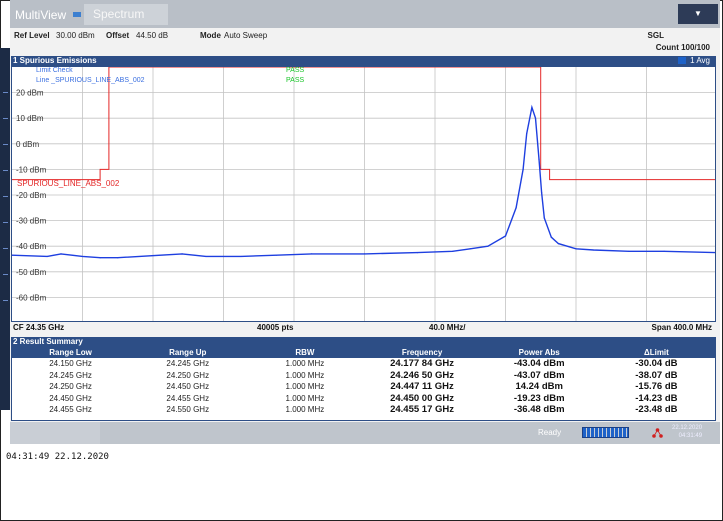  Describe the element at coordinates (48, 341) in the screenshot. I see `result-summary-title: 2 Result Summary` at that location.